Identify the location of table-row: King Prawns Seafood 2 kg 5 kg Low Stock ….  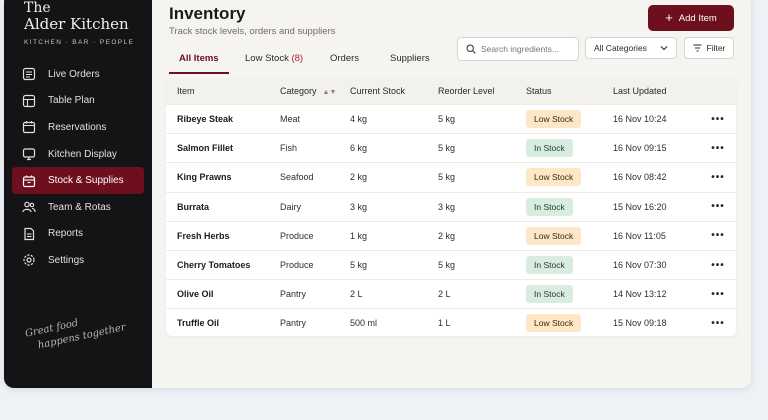
(451, 176).